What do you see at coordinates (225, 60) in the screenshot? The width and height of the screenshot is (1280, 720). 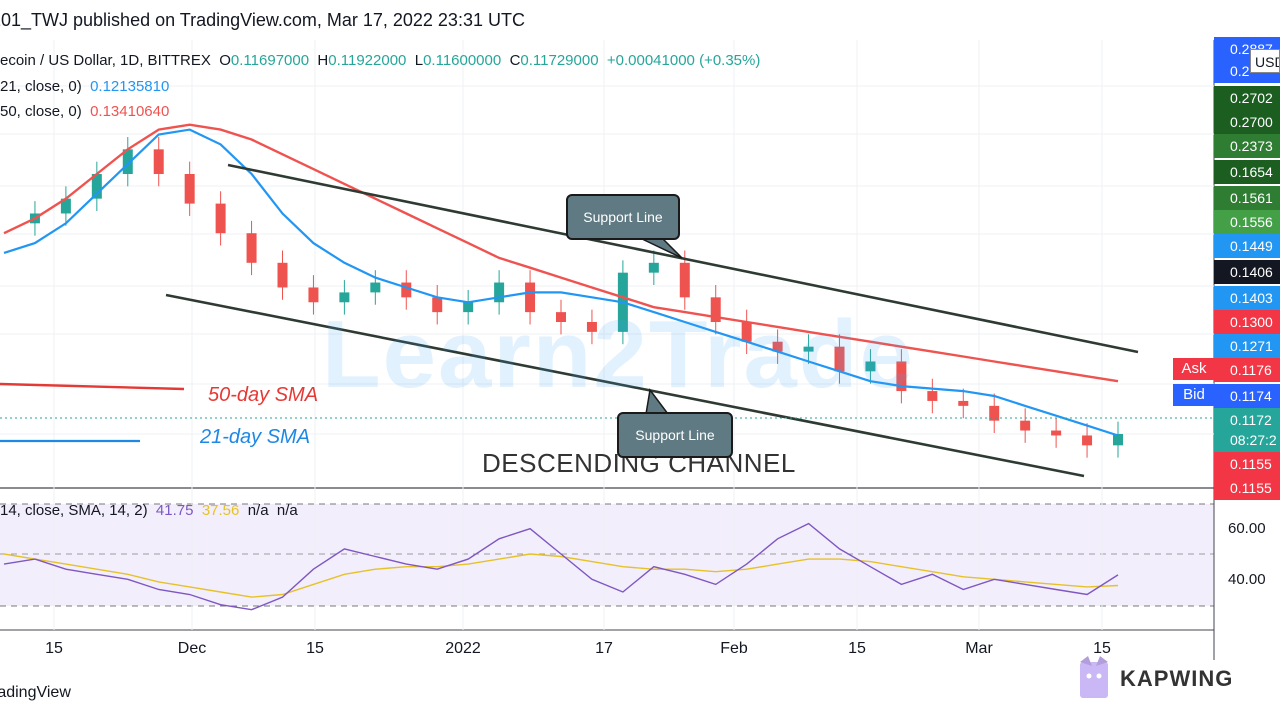 I see `o-label: O` at bounding box center [225, 60].